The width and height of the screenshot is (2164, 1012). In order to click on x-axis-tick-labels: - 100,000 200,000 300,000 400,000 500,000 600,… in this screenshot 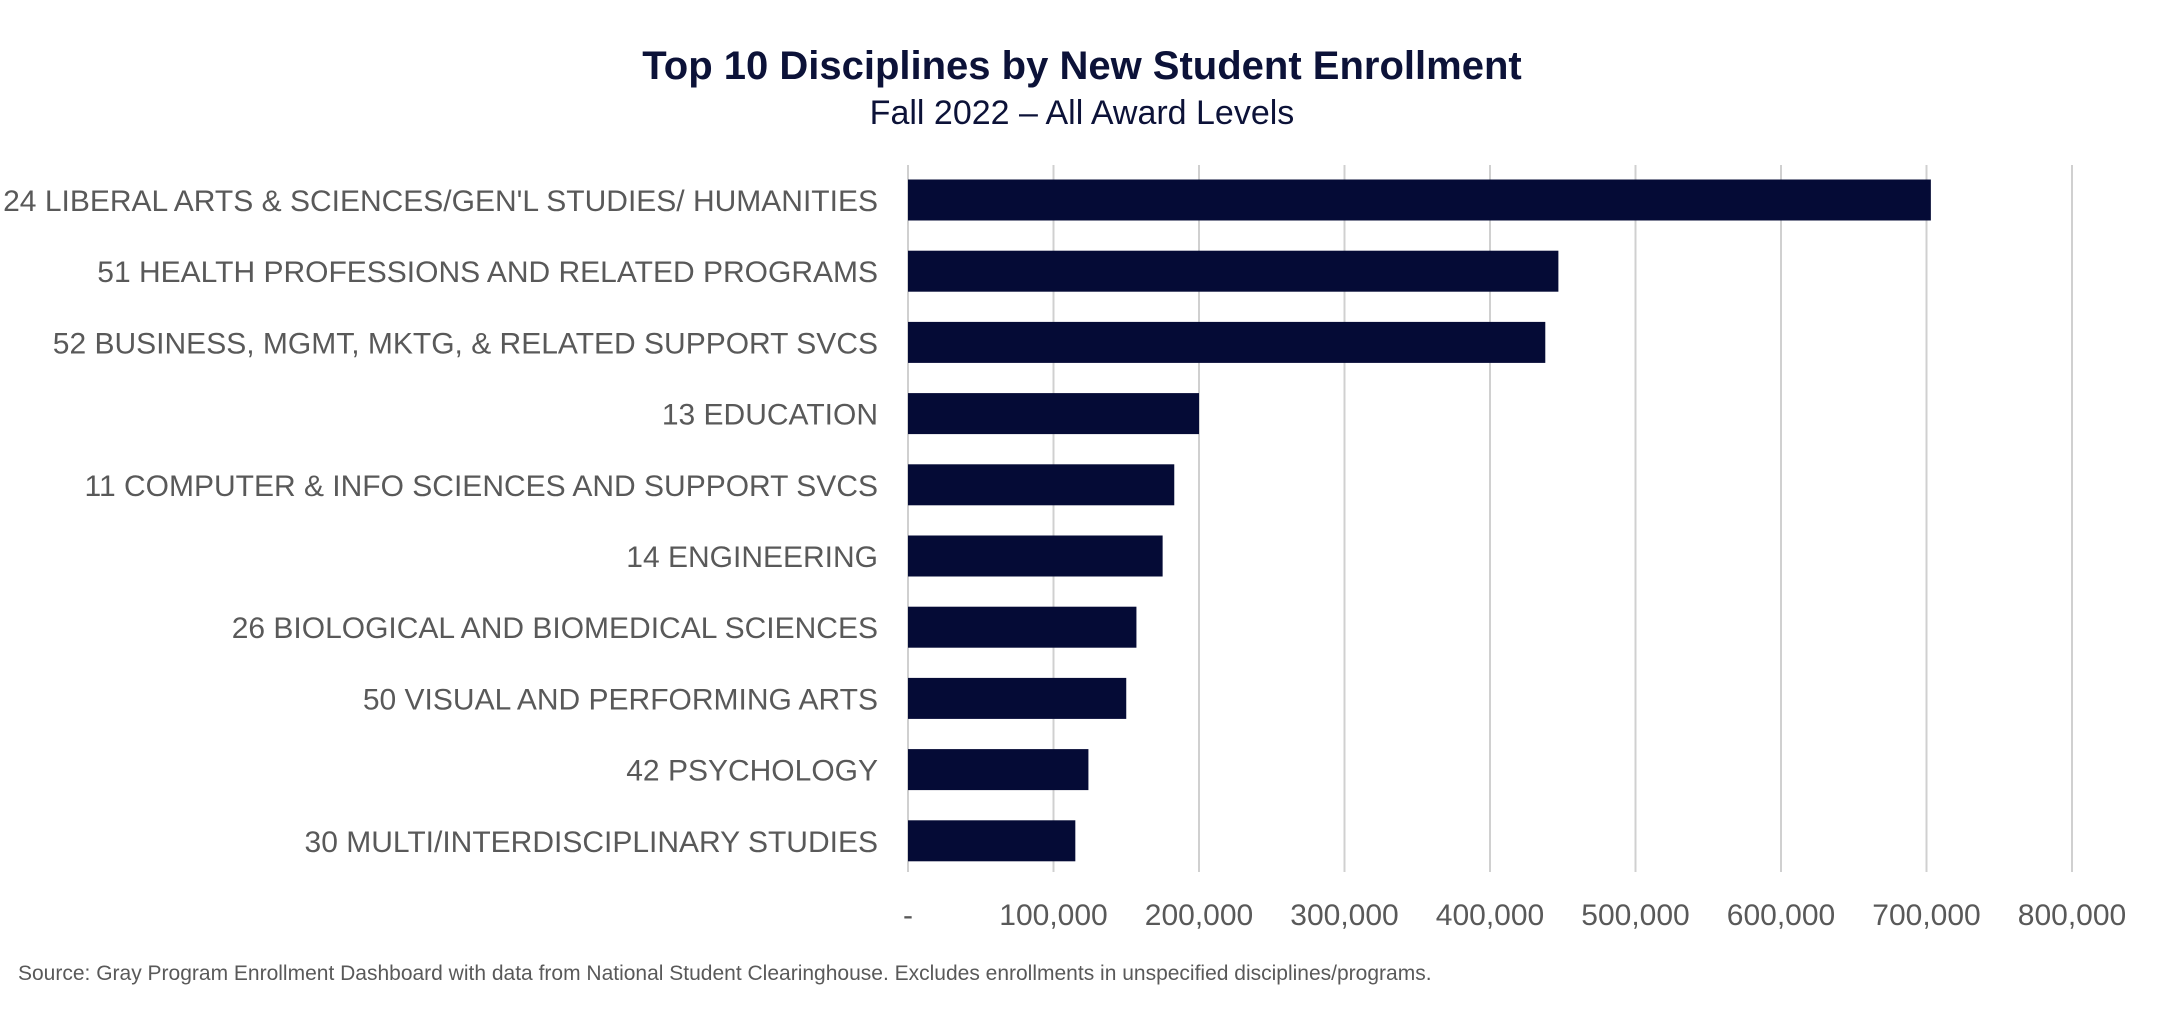, I will do `click(1514, 915)`.